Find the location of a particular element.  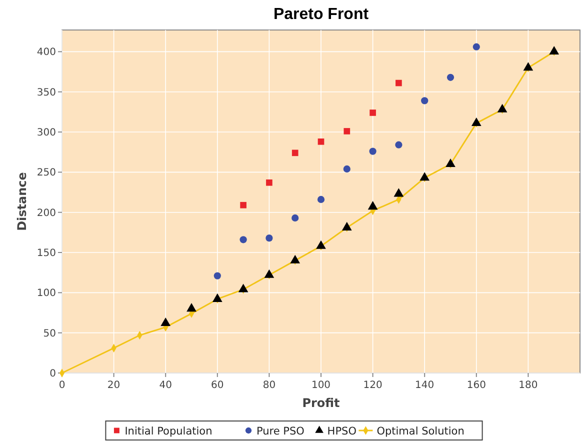

x-tick-label: 0 is located at coordinates (62, 385).